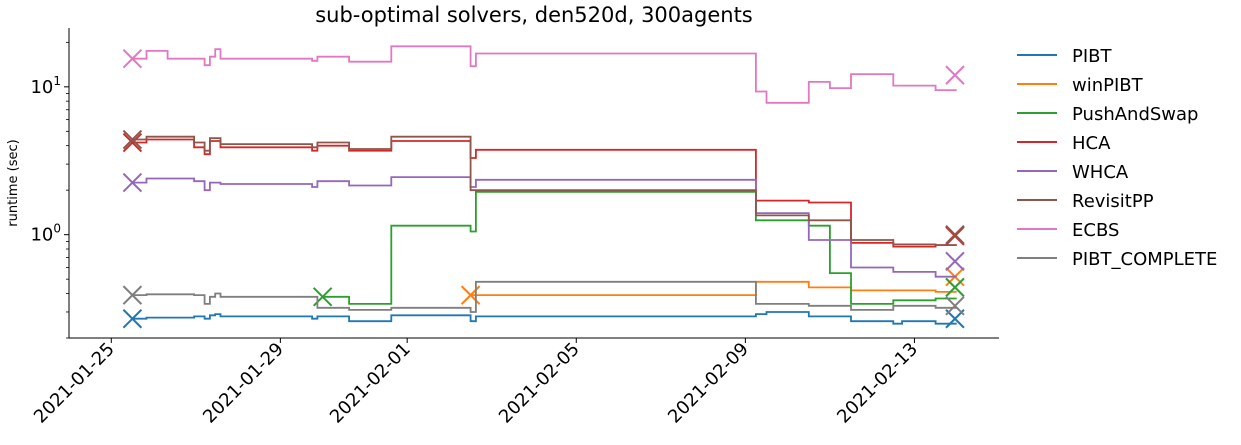 This screenshot has width=1241, height=445. I want to click on series-pibt-complete, so click(543, 298).